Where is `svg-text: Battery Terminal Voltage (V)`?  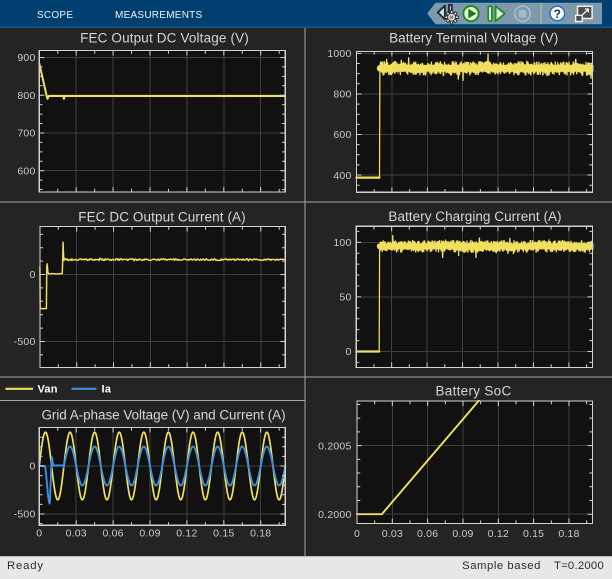
svg-text: Battery Terminal Voltage (V) is located at coordinates (473, 37).